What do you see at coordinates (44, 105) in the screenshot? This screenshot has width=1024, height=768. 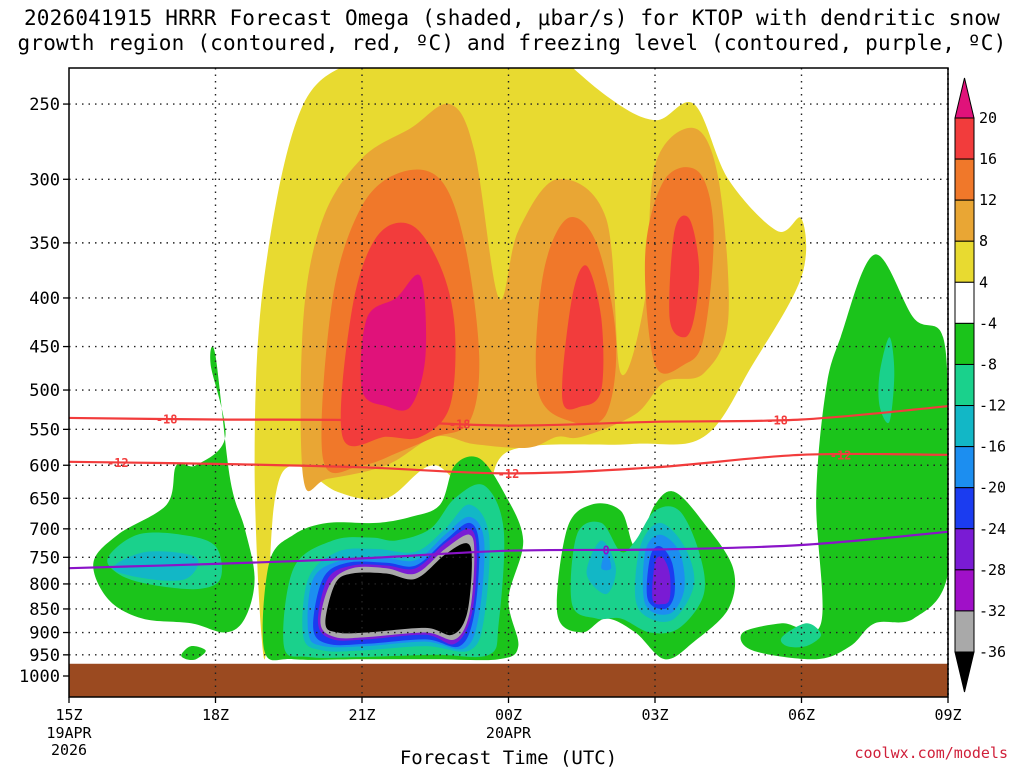 I see `y-tick-label: 250` at bounding box center [44, 105].